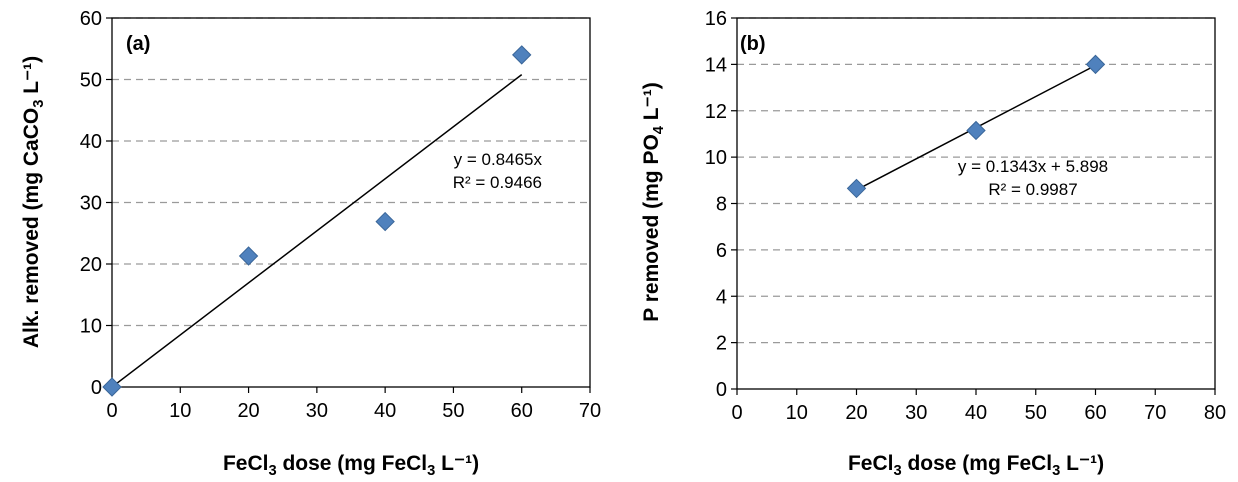  Describe the element at coordinates (91, 204) in the screenshot. I see `y-tick-label: 30` at that location.